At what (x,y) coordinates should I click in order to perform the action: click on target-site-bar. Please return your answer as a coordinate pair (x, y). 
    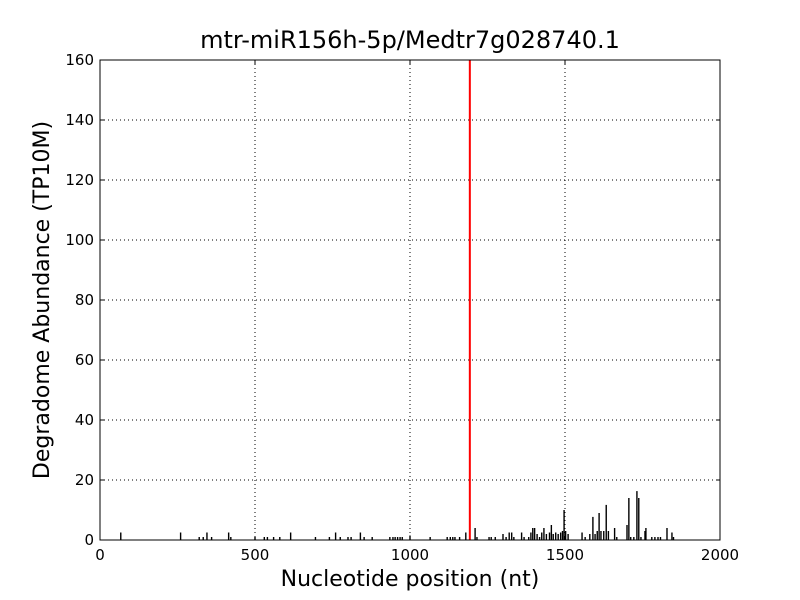
    Looking at the image, I should click on (469, 300).